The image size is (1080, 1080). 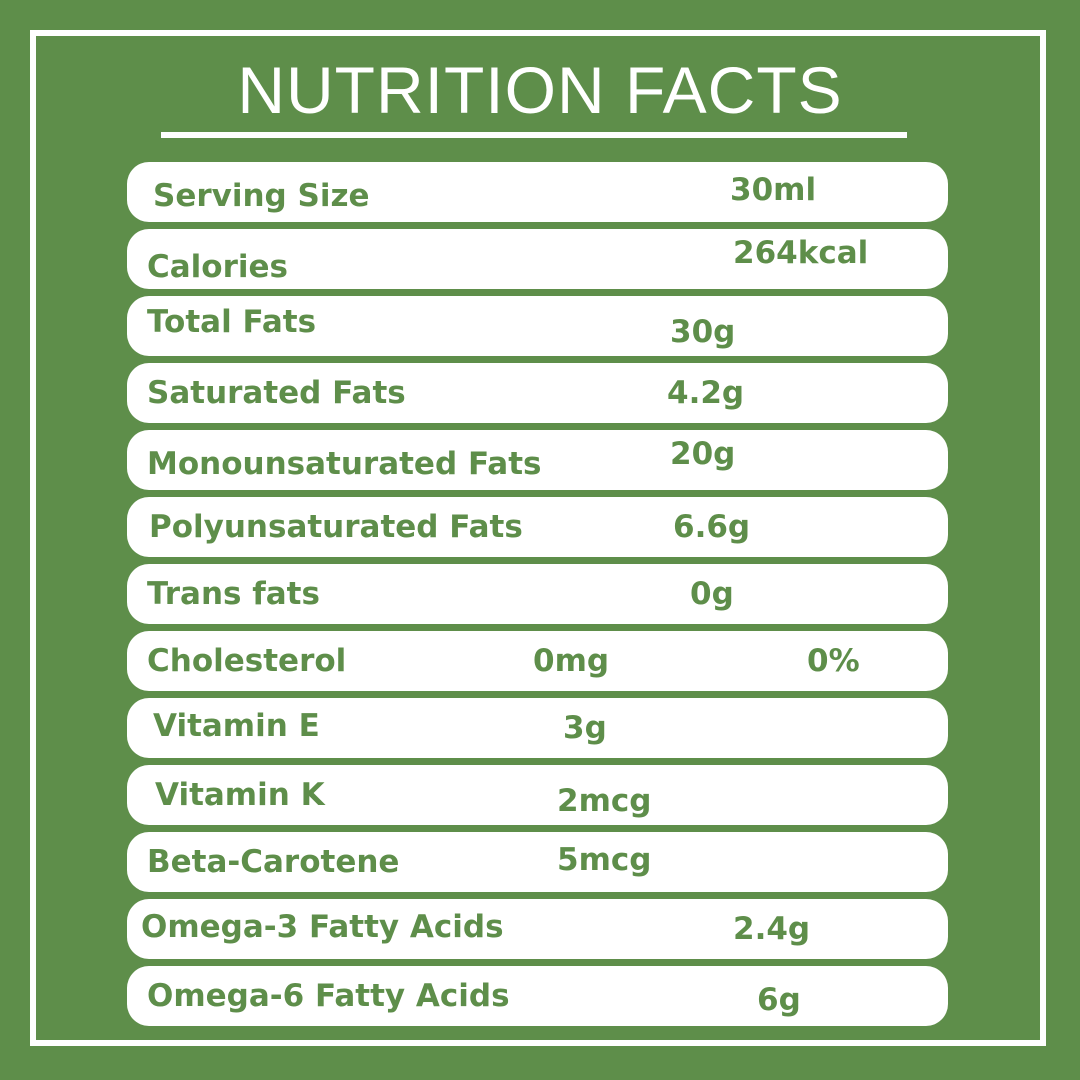 What do you see at coordinates (336, 527) in the screenshot?
I see `nutrient-label: Polyunsaturated Fats` at bounding box center [336, 527].